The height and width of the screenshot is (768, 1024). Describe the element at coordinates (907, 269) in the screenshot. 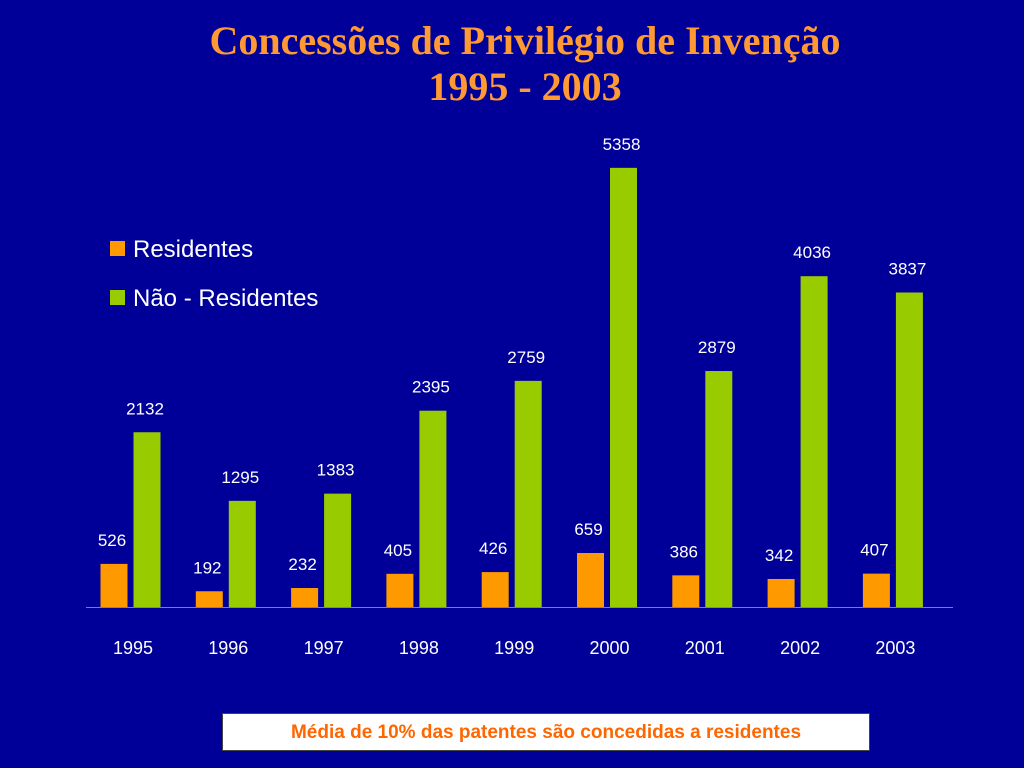

I see `data-label-nao-residentes-2003: 3837` at that location.